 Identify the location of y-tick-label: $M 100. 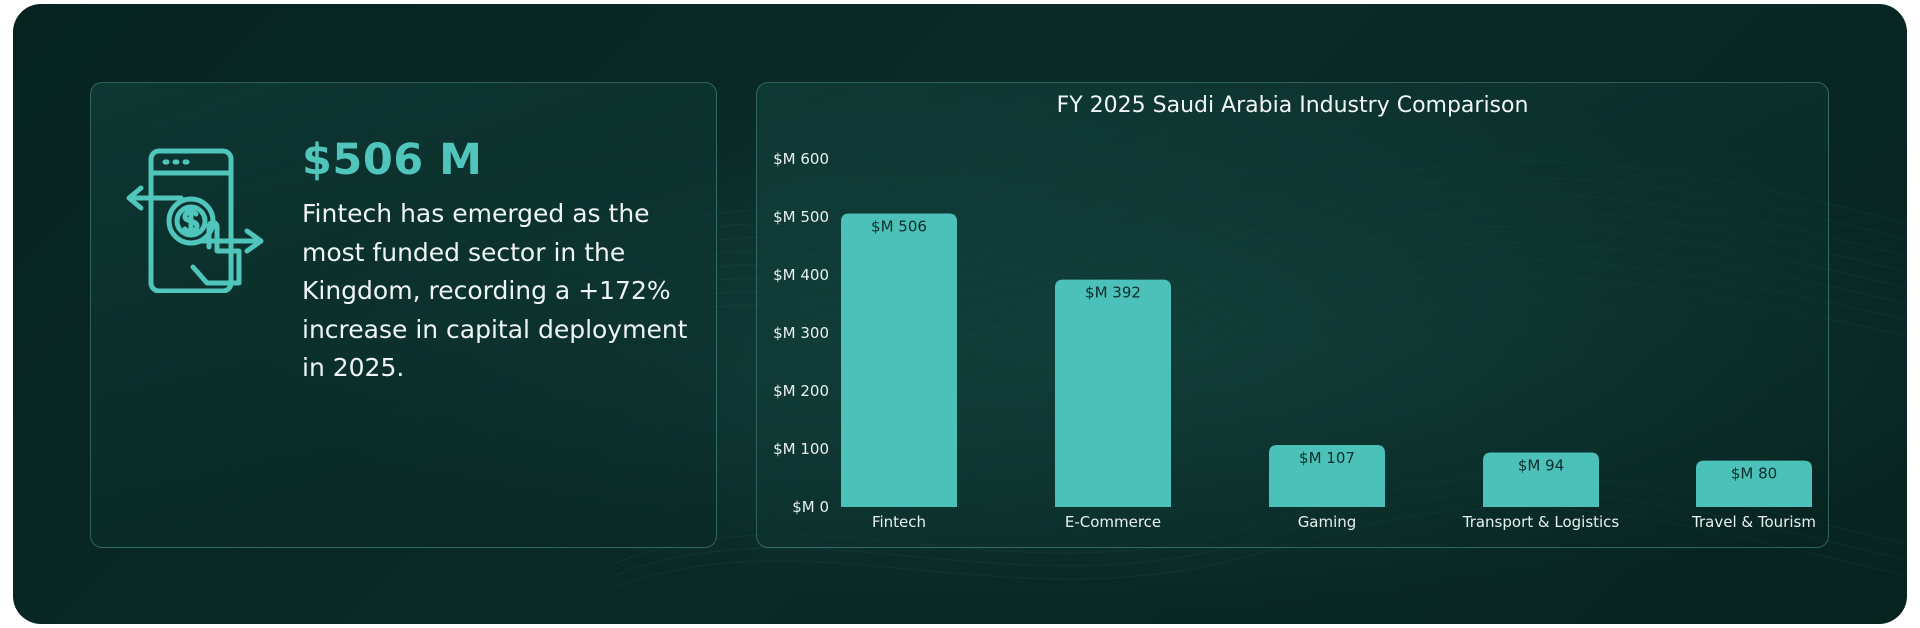
(801, 449).